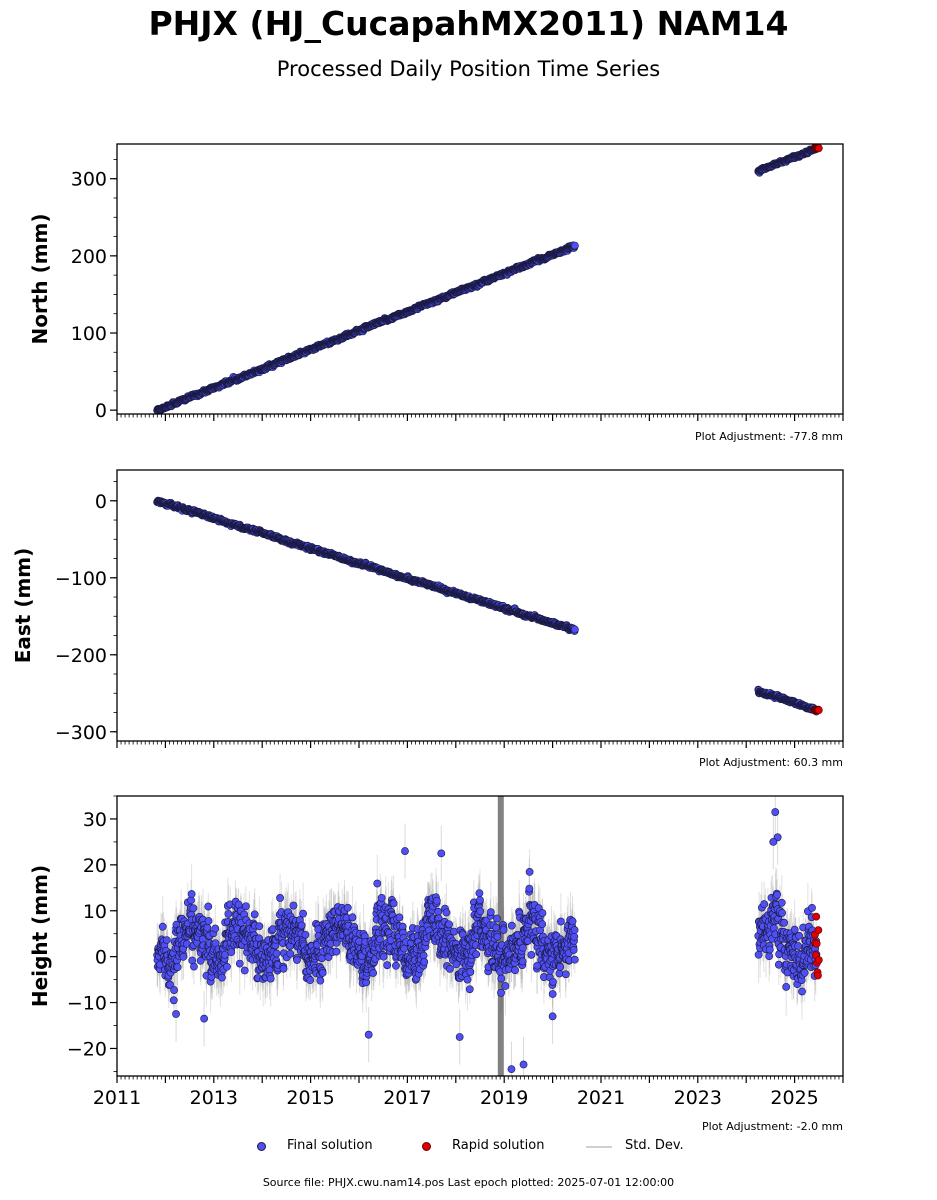 This screenshot has height=1200, width=937. What do you see at coordinates (40, 278) in the screenshot?
I see `y-axis-label: North (mm)` at bounding box center [40, 278].